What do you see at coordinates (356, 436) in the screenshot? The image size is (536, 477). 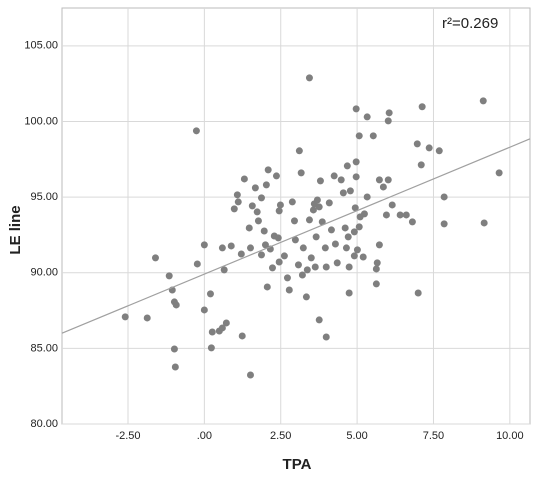 I see `x-tick-label: 5.00` at bounding box center [356, 436].